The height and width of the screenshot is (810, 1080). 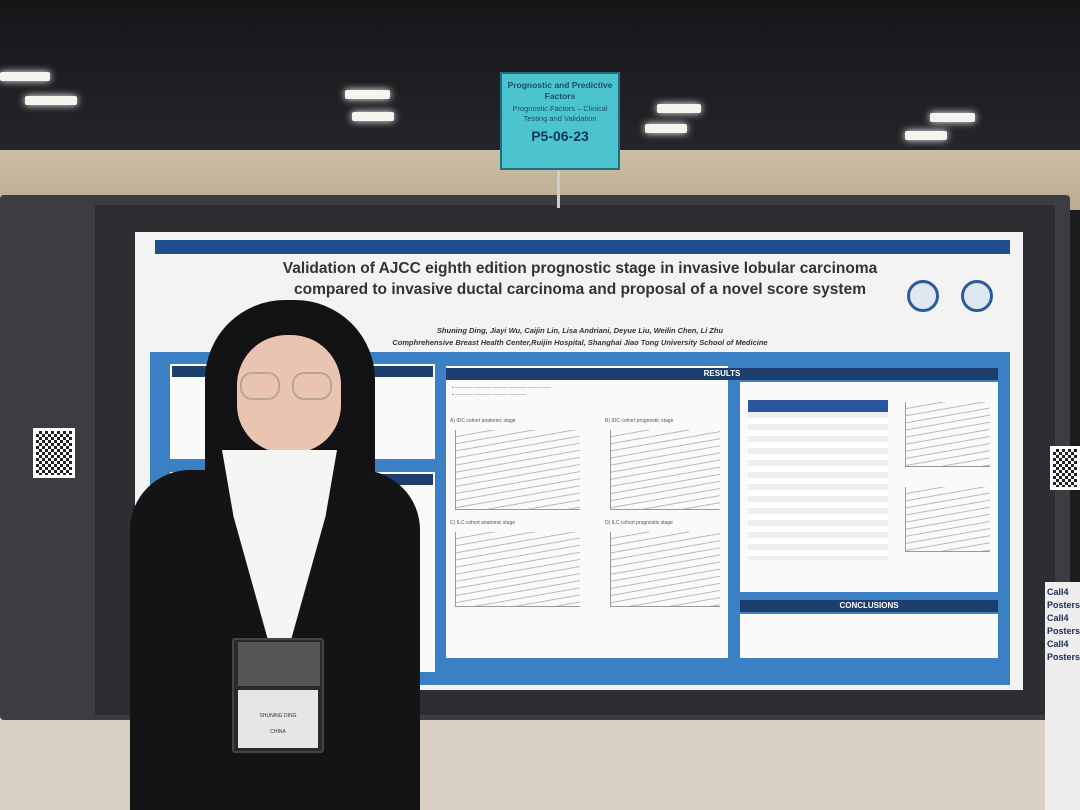 I want to click on sign-pole, so click(x=558, y=188).